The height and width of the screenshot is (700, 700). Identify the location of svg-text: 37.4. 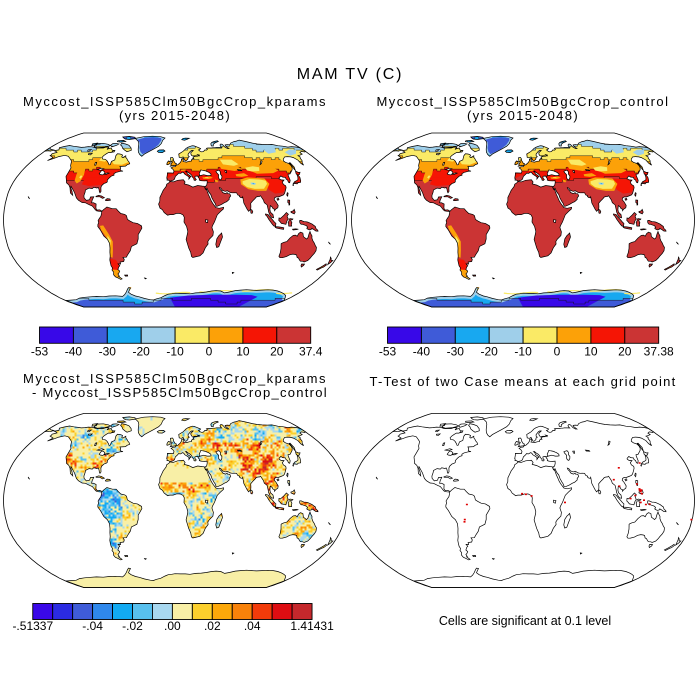
(311, 352).